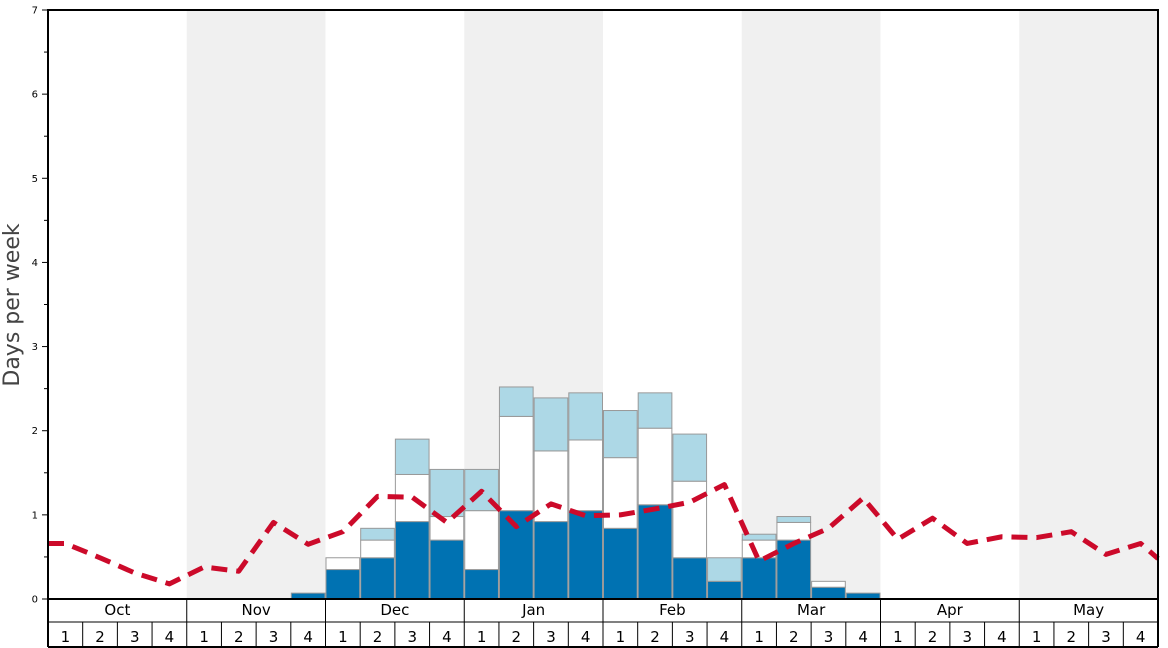 Image resolution: width=1168 pixels, height=648 pixels. I want to click on y-tick-label: 2, so click(35, 431).